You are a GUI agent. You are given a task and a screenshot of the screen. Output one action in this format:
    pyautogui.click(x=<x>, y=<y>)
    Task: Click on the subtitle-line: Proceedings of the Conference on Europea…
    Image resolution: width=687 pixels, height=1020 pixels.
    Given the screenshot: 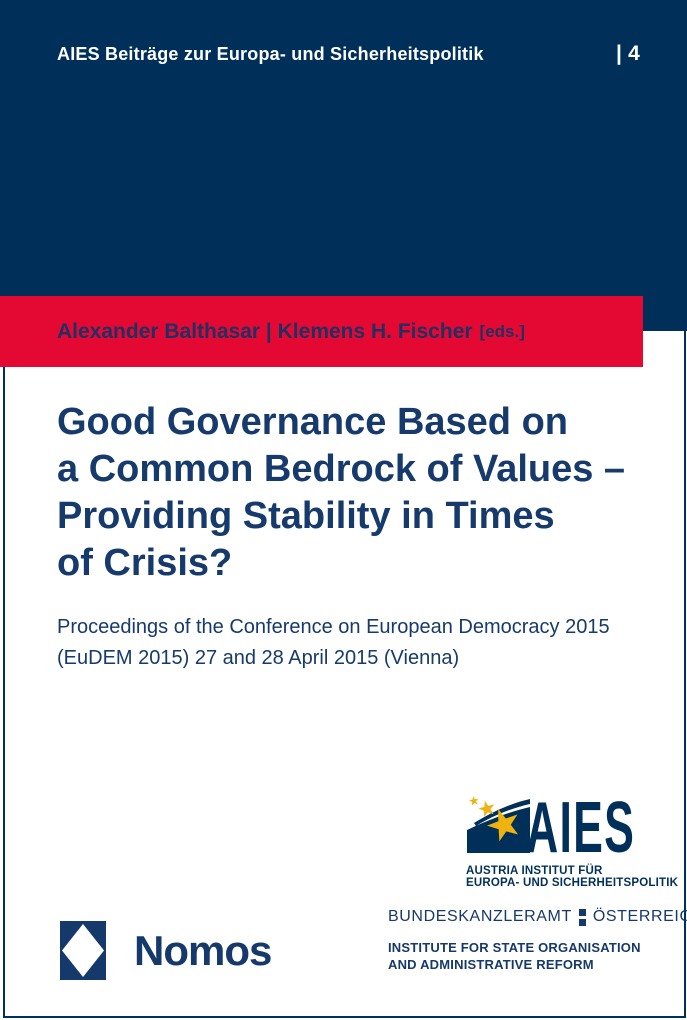 What is the action you would take?
    pyautogui.click(x=333, y=627)
    